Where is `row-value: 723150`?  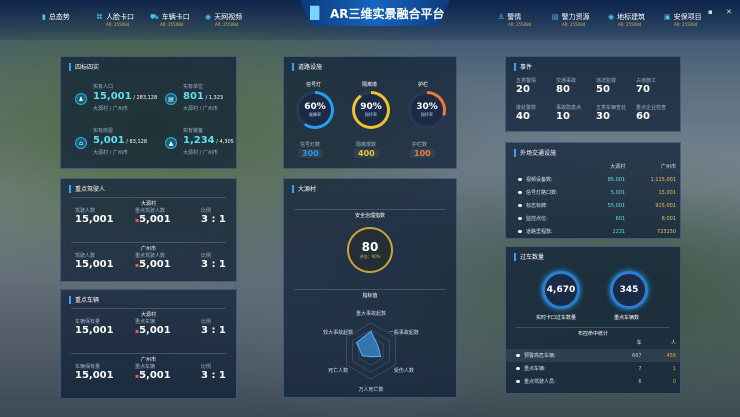
row-value: 723150 is located at coordinates (666, 231).